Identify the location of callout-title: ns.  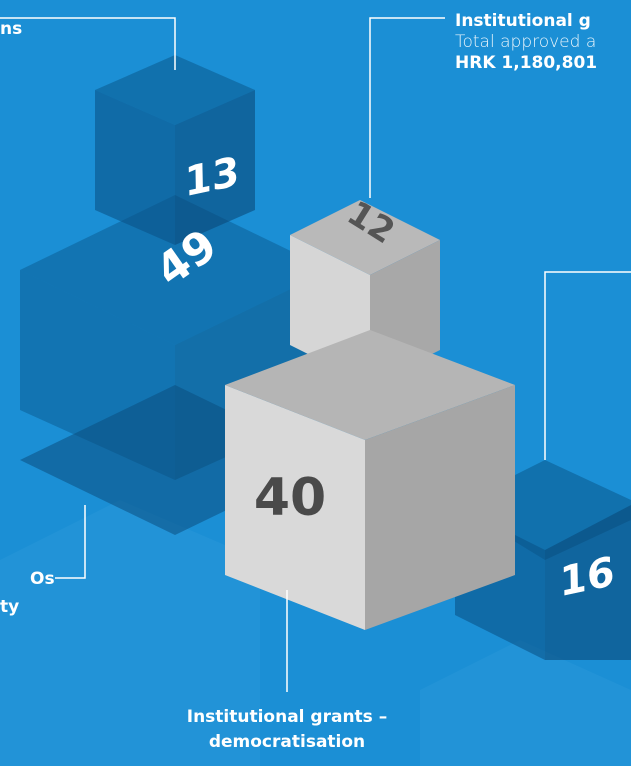
(11, 29).